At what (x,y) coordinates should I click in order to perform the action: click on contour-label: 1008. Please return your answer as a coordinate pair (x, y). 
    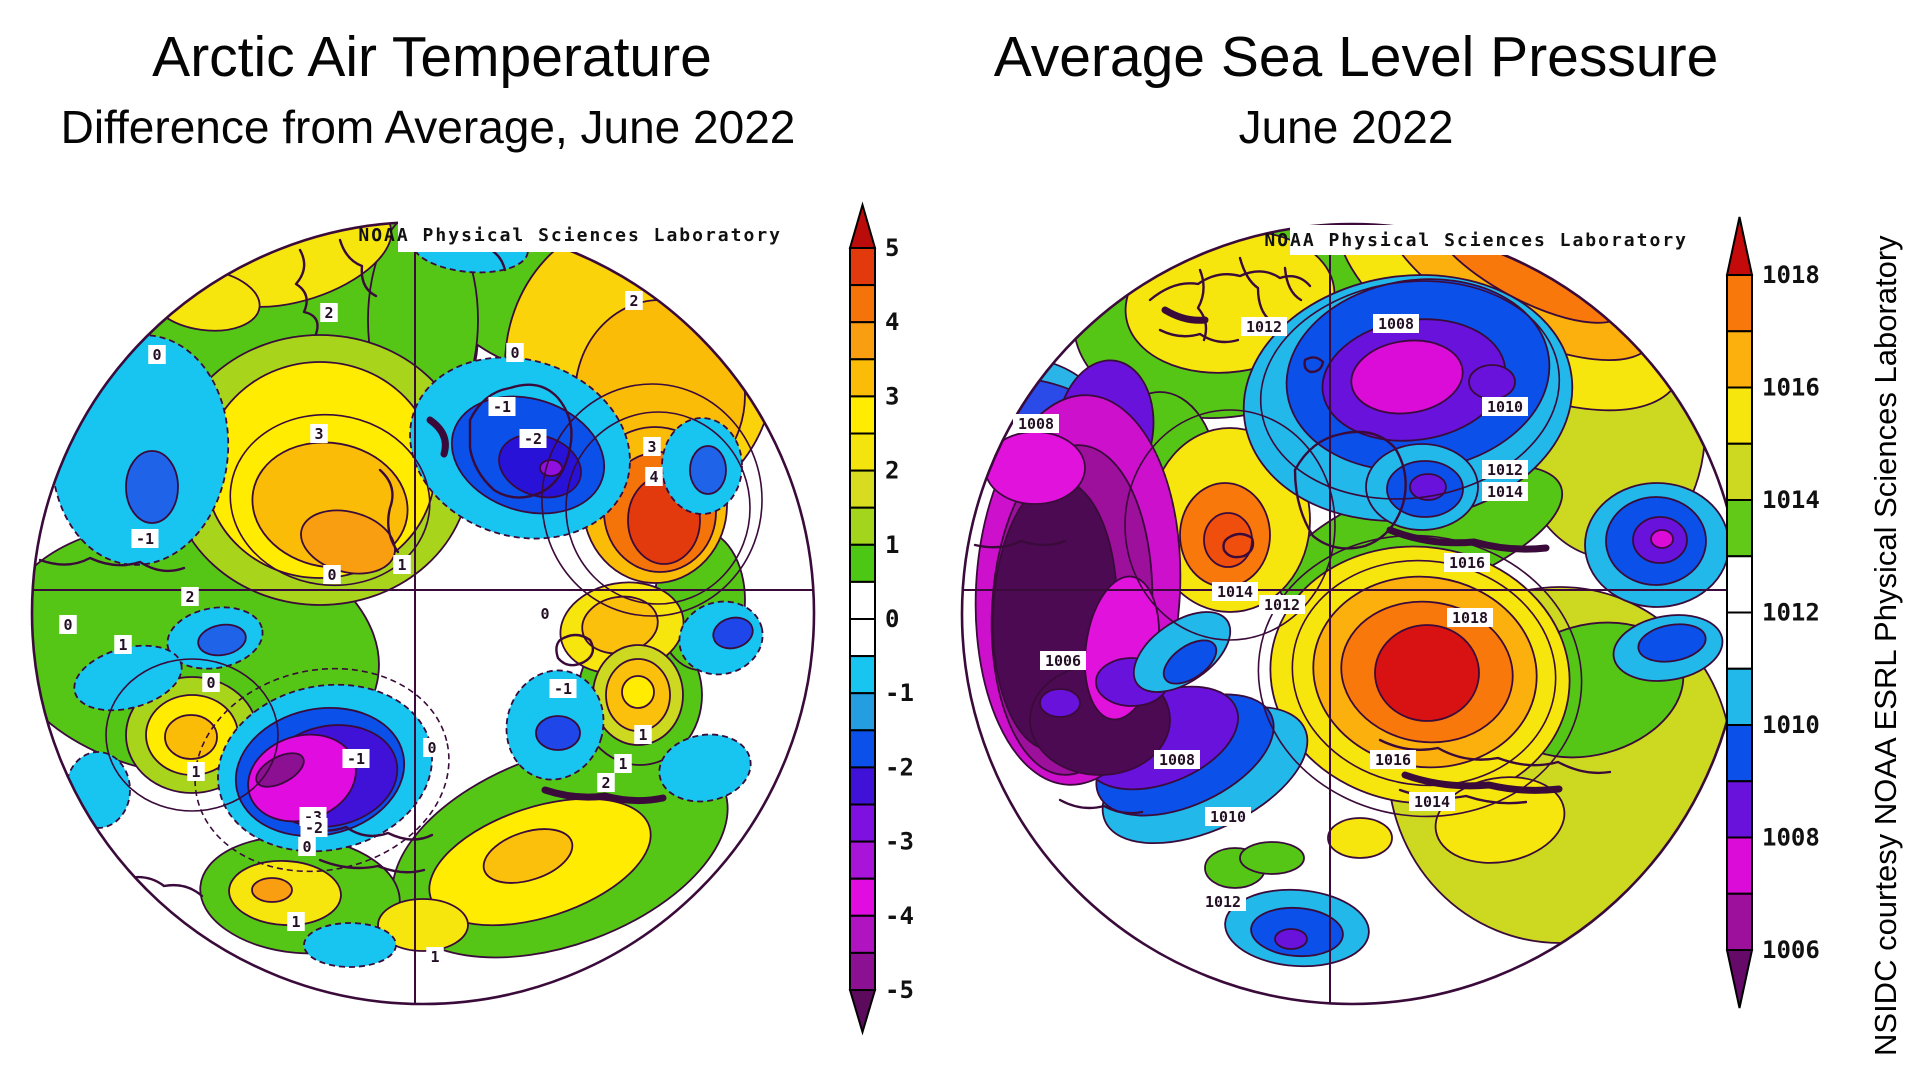
    Looking at the image, I should click on (1396, 323).